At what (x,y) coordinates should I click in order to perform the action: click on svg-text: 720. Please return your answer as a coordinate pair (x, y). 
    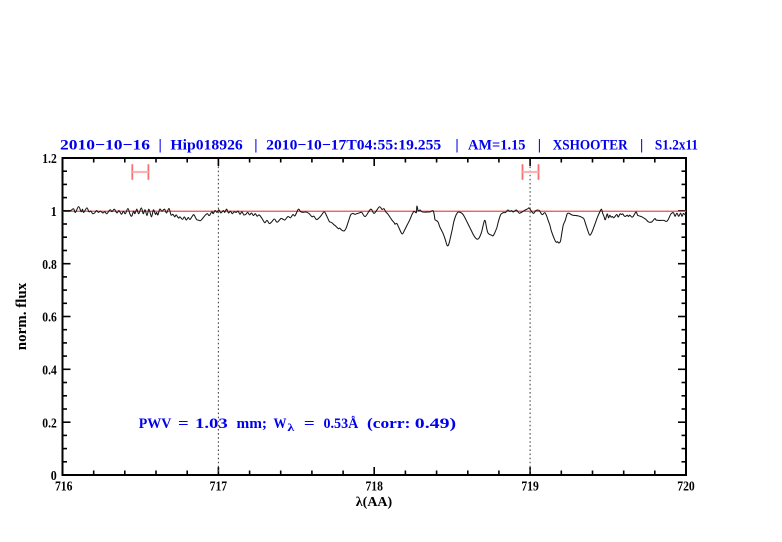
    Looking at the image, I should click on (686, 487).